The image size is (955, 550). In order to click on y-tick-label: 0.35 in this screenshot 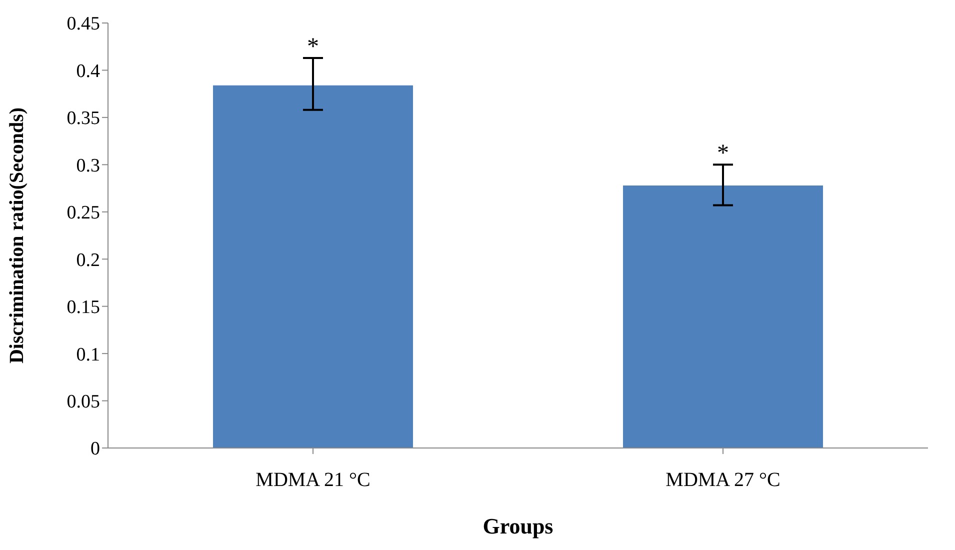, I will do `click(83, 119)`.